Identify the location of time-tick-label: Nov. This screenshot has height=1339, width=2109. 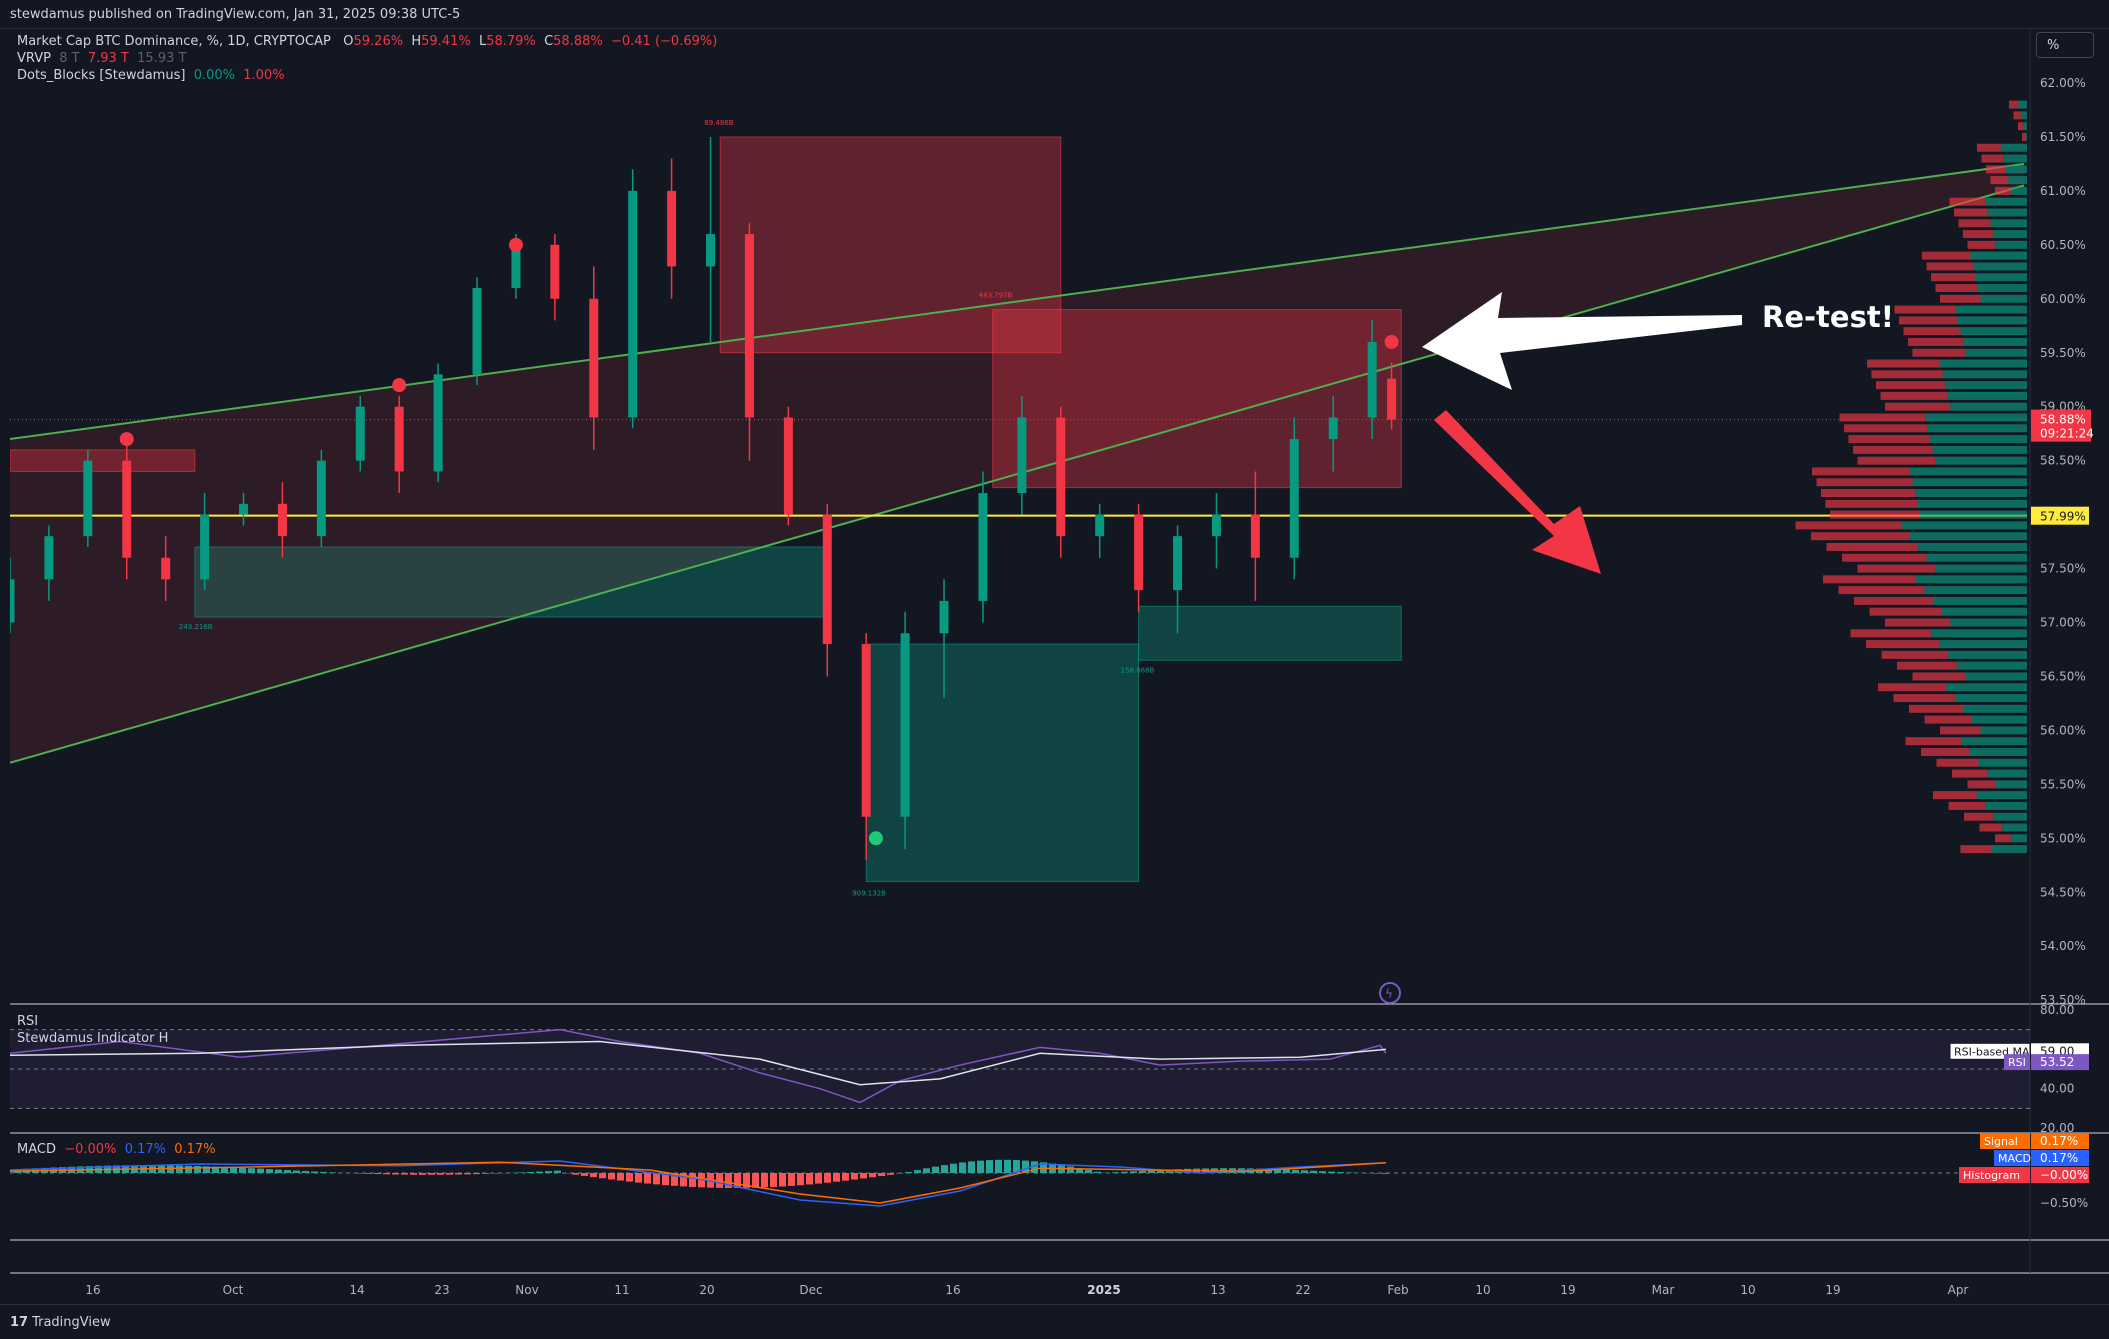
(526, 1290).